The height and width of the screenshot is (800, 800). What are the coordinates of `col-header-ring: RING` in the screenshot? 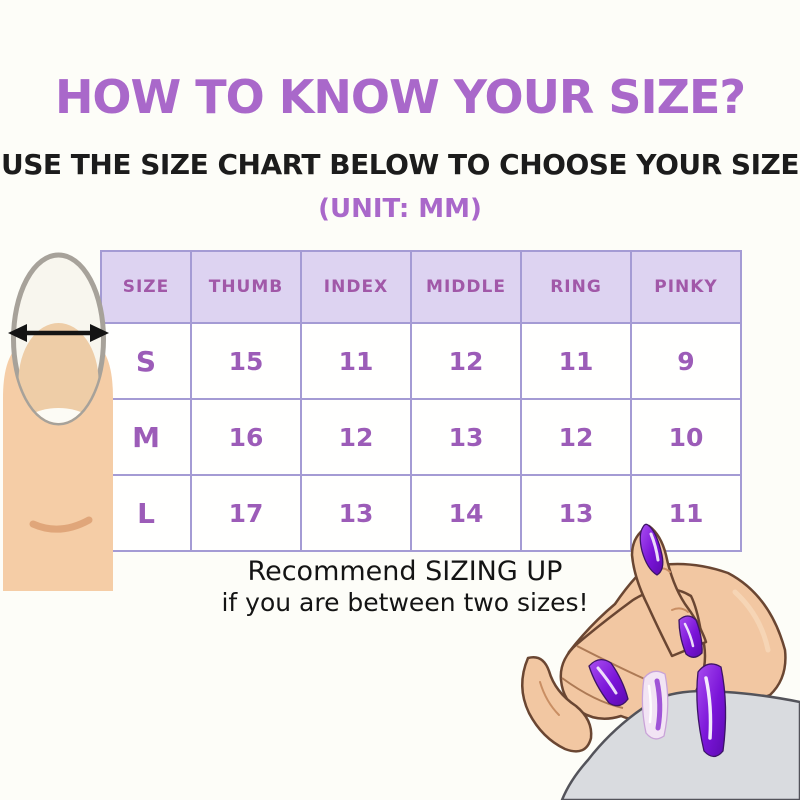 It's located at (576, 287).